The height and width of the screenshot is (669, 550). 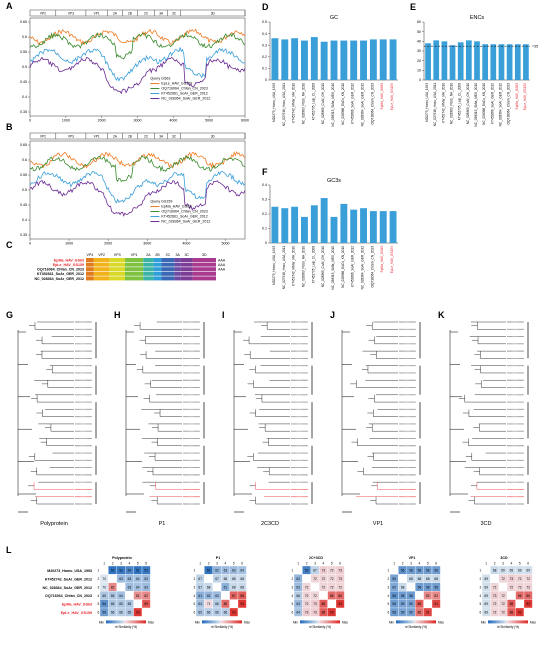 What do you see at coordinates (265, 172) in the screenshot?
I see `panel-label-f: F` at bounding box center [265, 172].